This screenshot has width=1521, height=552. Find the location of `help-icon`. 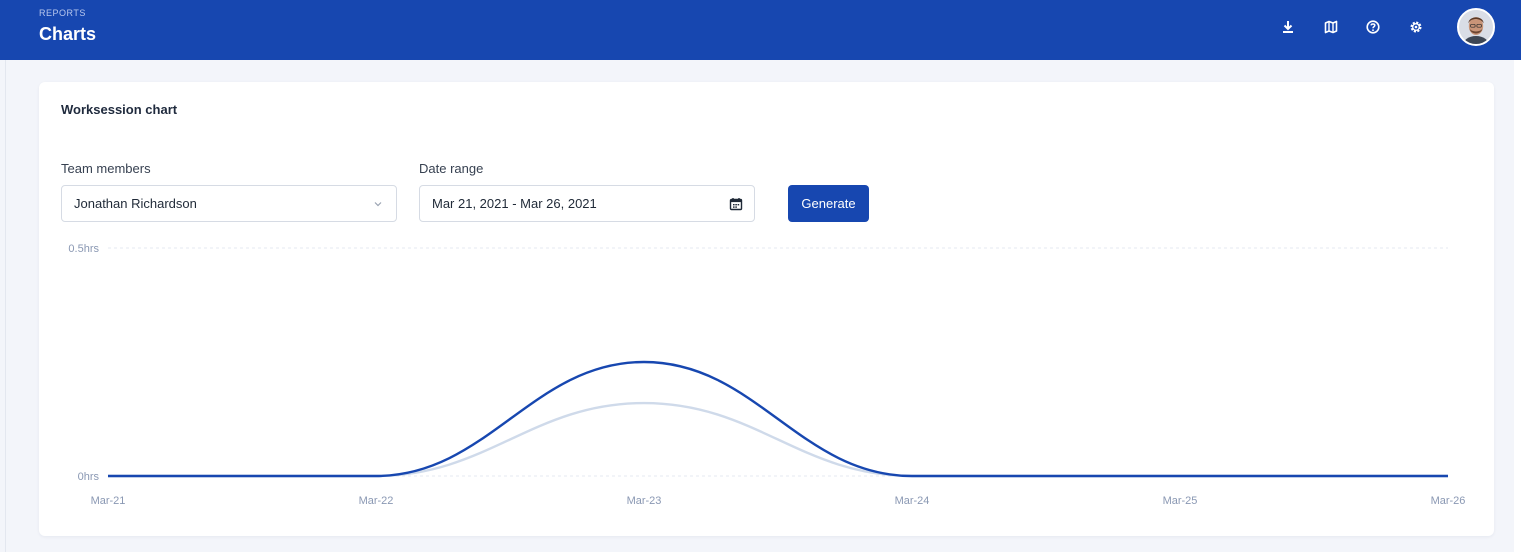

help-icon is located at coordinates (1373, 27).